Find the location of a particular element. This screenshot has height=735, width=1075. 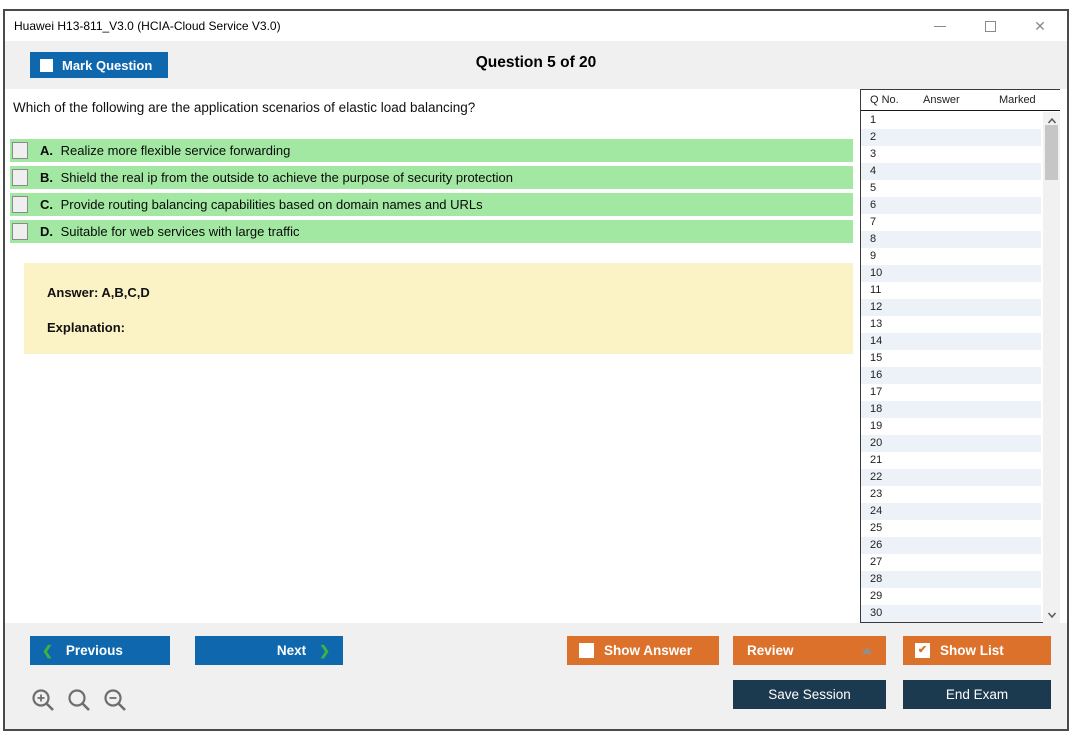

question-list-row: 20 is located at coordinates (951, 443).